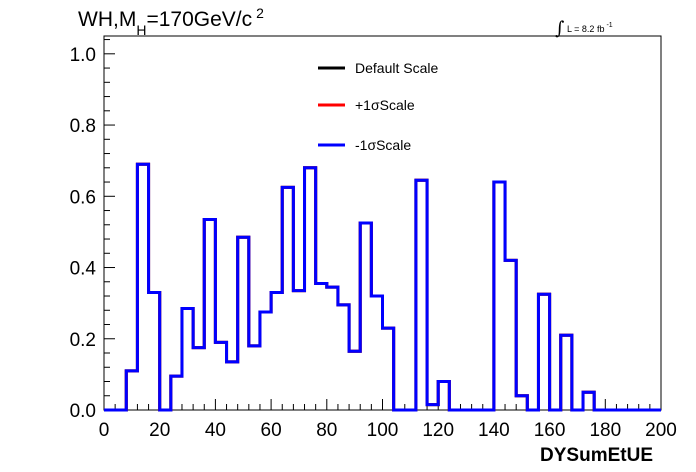 The height and width of the screenshot is (472, 696). What do you see at coordinates (260, 13) in the screenshot?
I see `title-superscript: 2` at bounding box center [260, 13].